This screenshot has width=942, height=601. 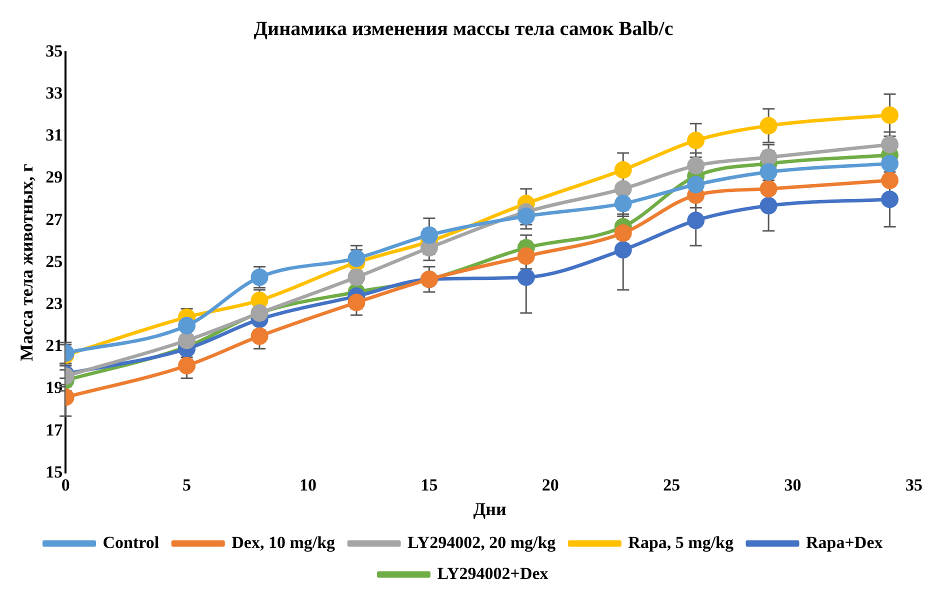 What do you see at coordinates (131, 542) in the screenshot?
I see `legend-label: Control` at bounding box center [131, 542].